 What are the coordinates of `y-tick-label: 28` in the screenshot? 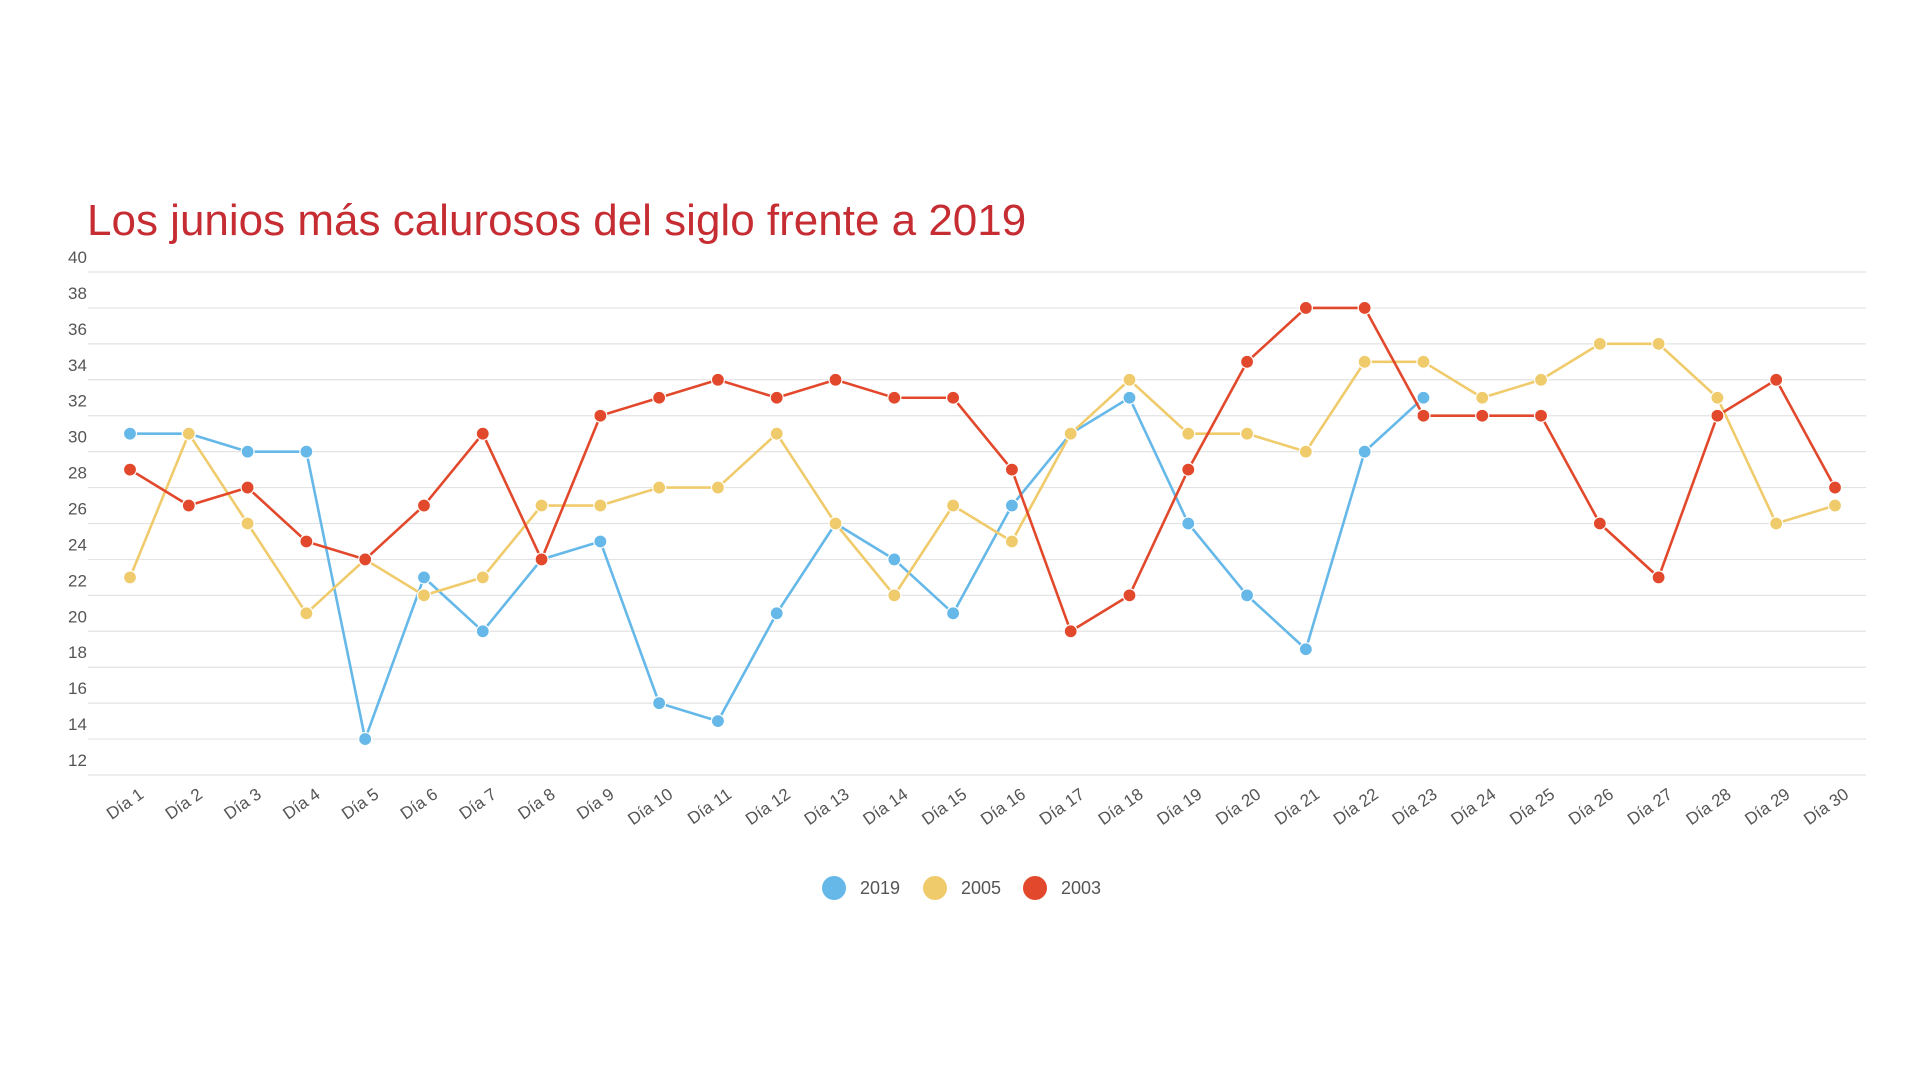 It's located at (77, 473).